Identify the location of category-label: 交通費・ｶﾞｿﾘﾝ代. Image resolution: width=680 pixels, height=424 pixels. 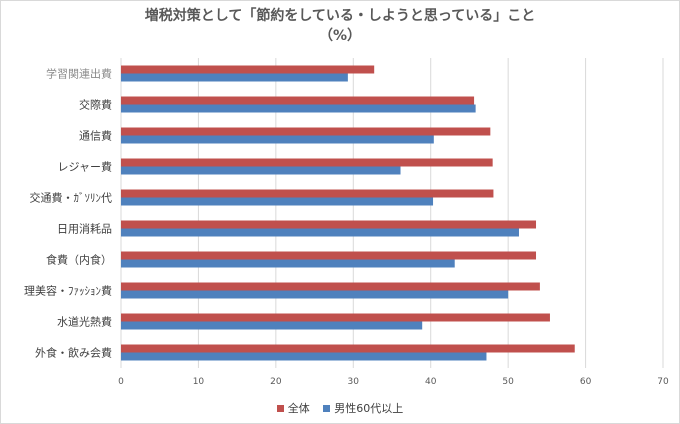
(71, 198).